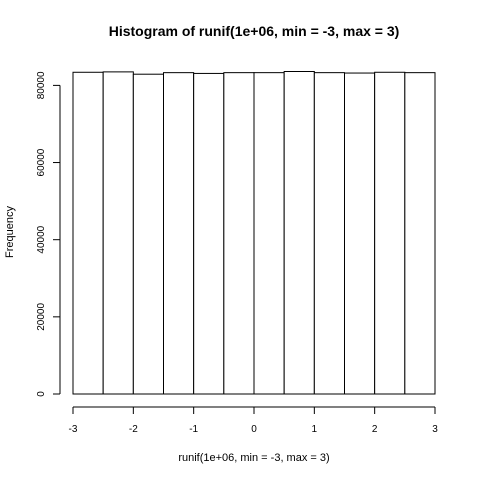 The width and height of the screenshot is (480, 480). Describe the element at coordinates (375, 429) in the screenshot. I see `x-tick-label: 2` at that location.